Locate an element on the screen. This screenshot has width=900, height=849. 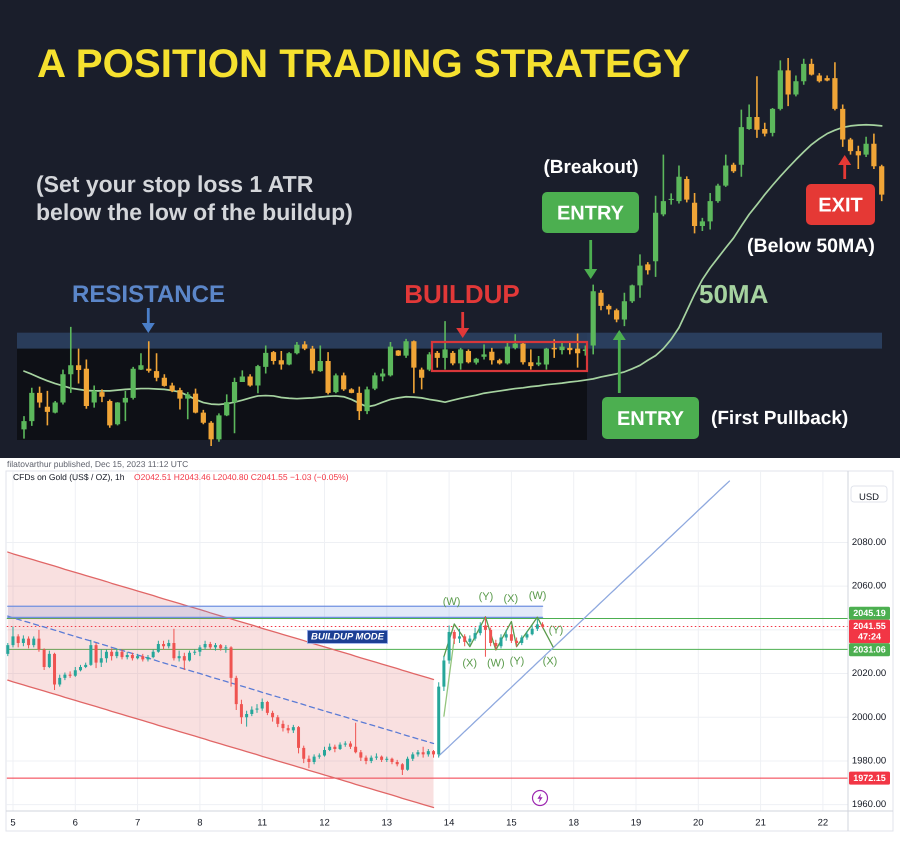
y-tick-label: 1980.00 is located at coordinates (869, 760).